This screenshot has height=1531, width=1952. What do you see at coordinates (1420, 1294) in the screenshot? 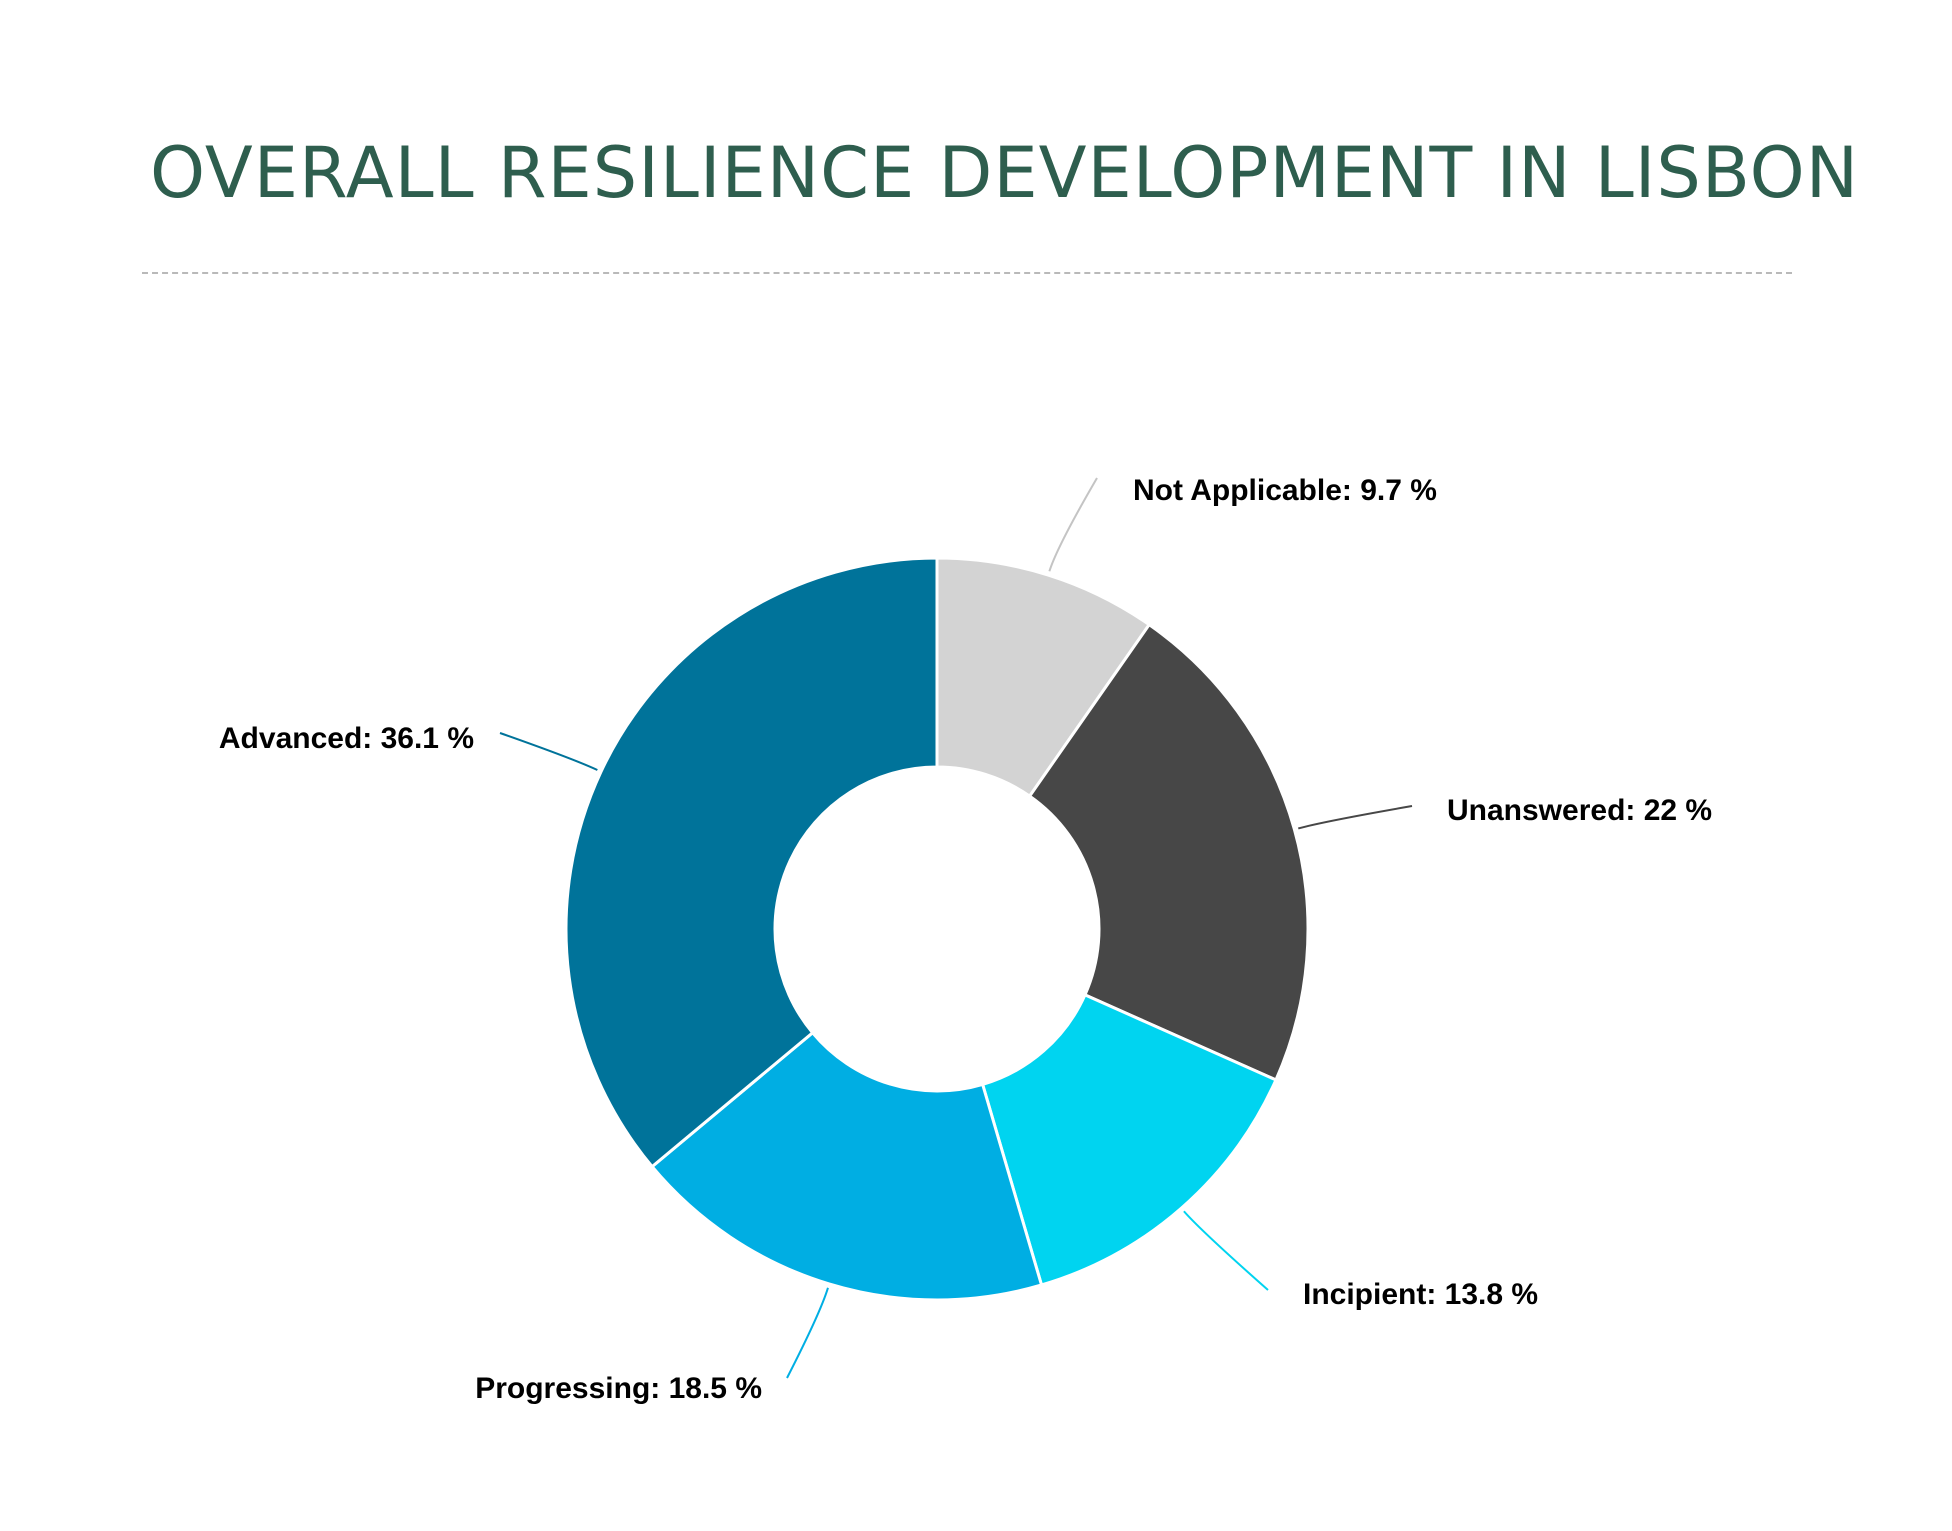
I see `slice-label-incipient: Incipient: 13.8 %` at bounding box center [1420, 1294].